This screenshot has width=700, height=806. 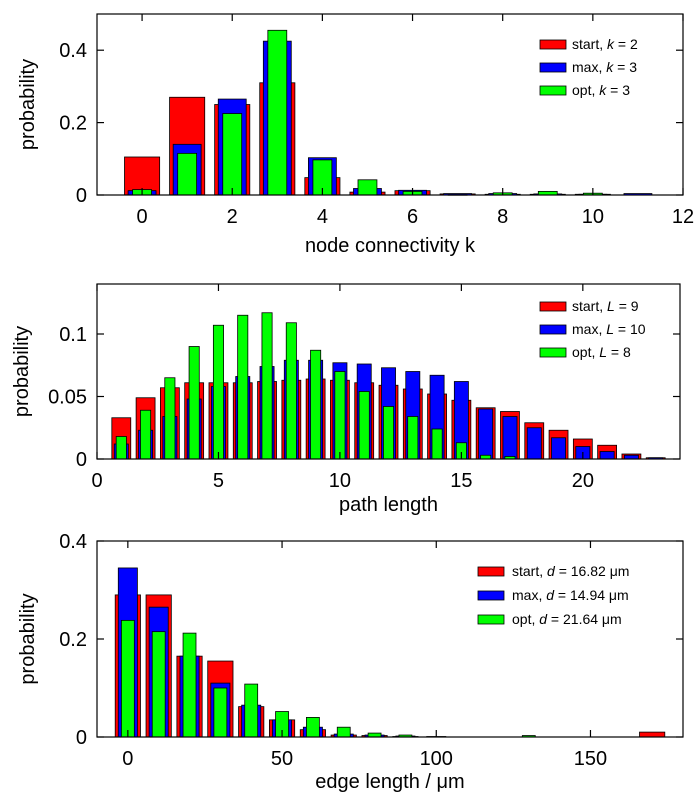 What do you see at coordinates (570, 571) in the screenshot?
I see `legend-entry-start: start, d = 16.82 μm` at bounding box center [570, 571].